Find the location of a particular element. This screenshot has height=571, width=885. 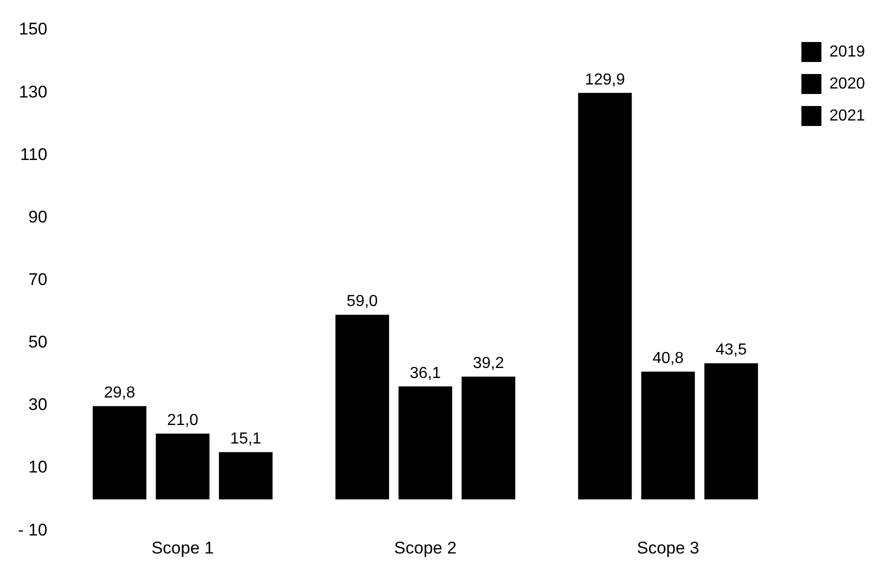

y-tick-label: 110 is located at coordinates (34, 154).